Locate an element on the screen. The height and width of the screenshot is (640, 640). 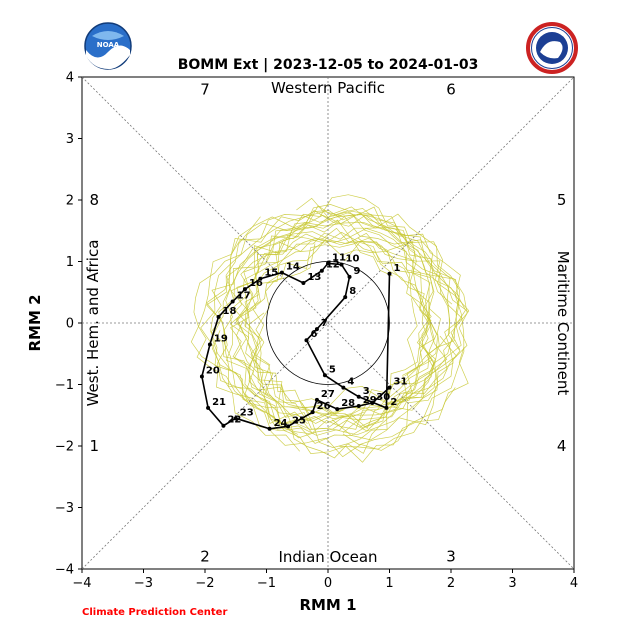
x-tick-label: −1 is located at coordinates (266, 583).